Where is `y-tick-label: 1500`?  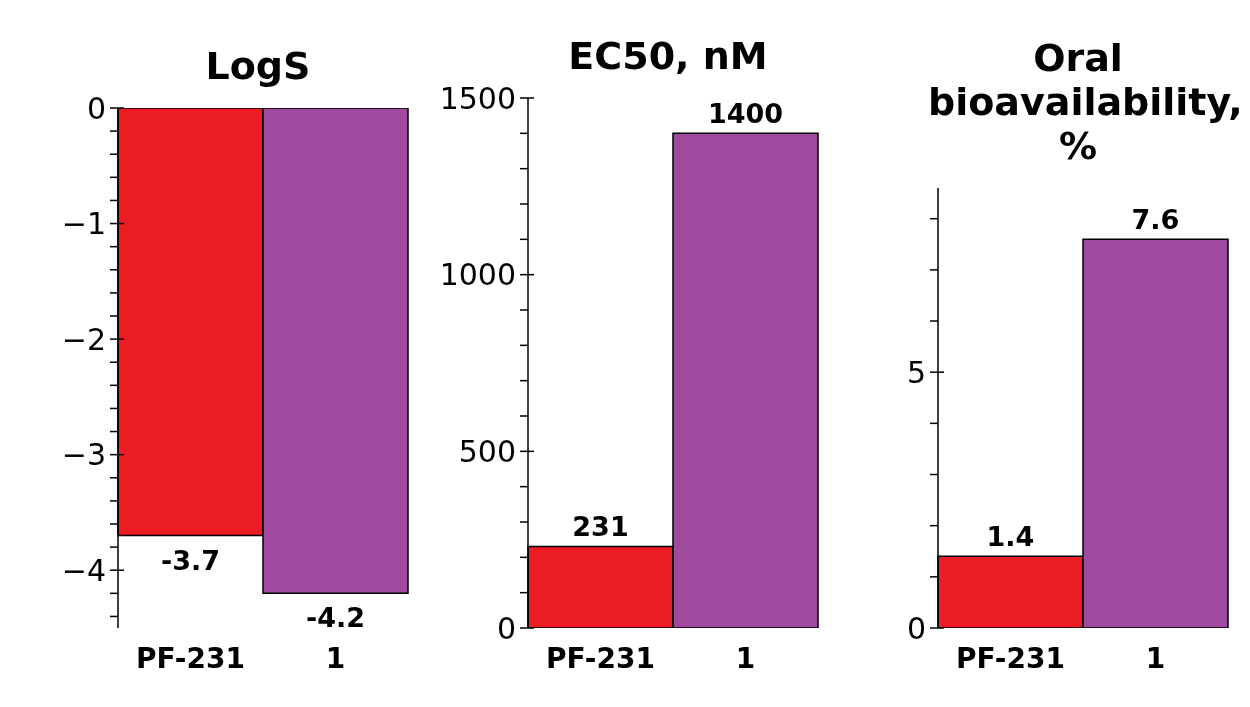
y-tick-label: 1500 is located at coordinates (477, 98).